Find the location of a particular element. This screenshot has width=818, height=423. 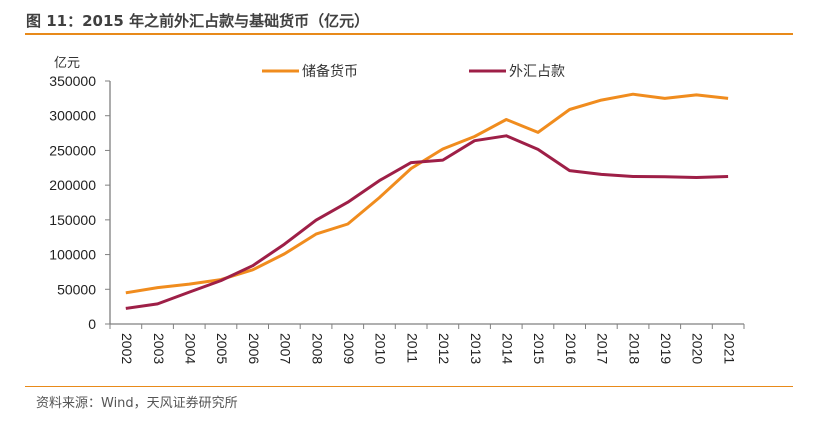

x-tick-label: 2004 is located at coordinates (191, 348).